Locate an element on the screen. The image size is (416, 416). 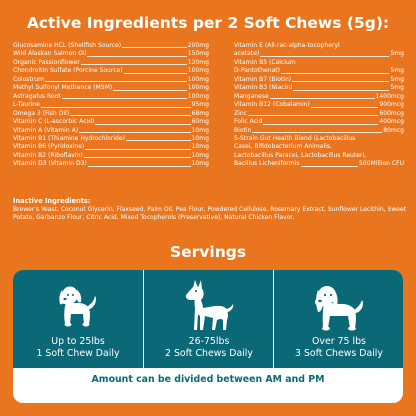
inactive-ingredients-label: Inactive Ingredients: is located at coordinates (52, 201).